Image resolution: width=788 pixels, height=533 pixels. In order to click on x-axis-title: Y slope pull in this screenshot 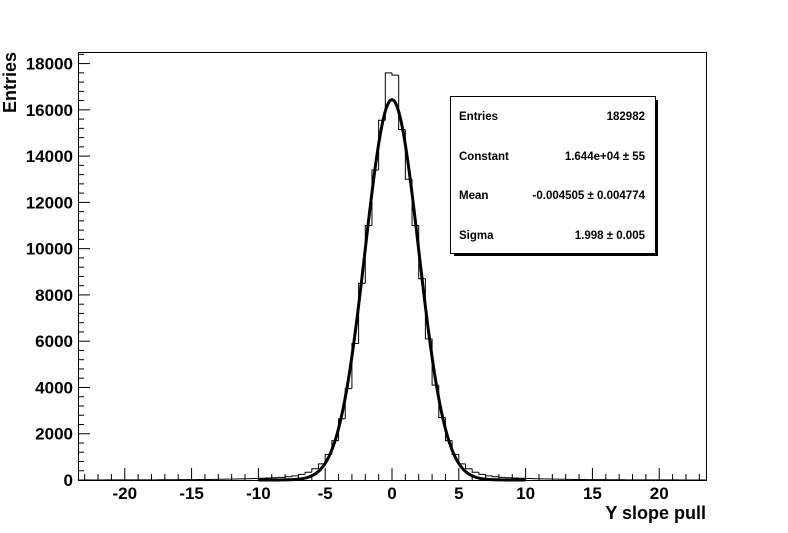, I will do `click(655, 513)`.